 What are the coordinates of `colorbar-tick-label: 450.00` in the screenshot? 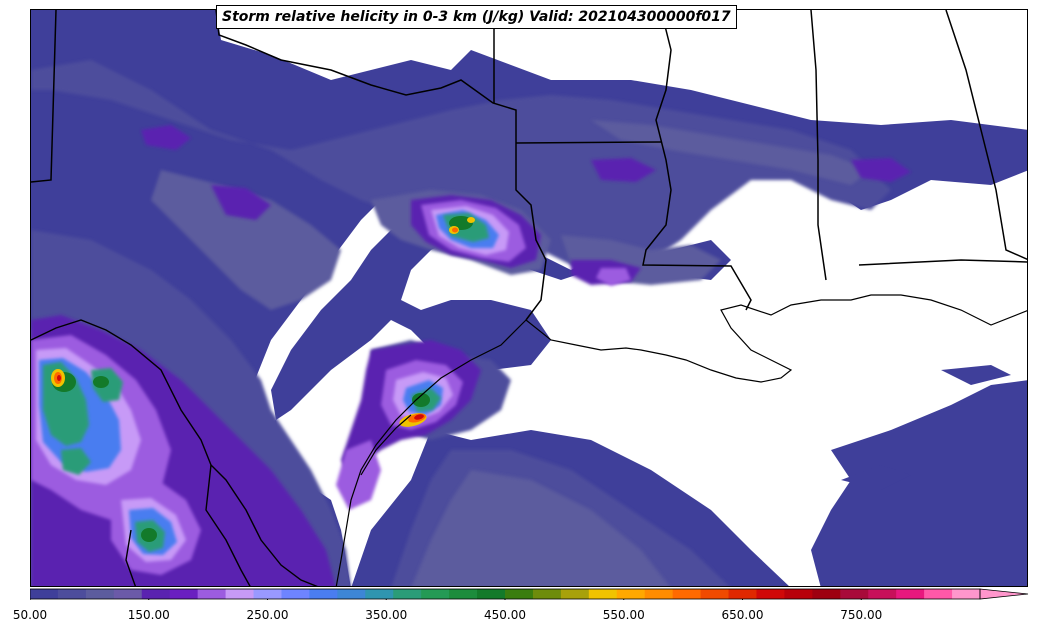 It's located at (505, 615).